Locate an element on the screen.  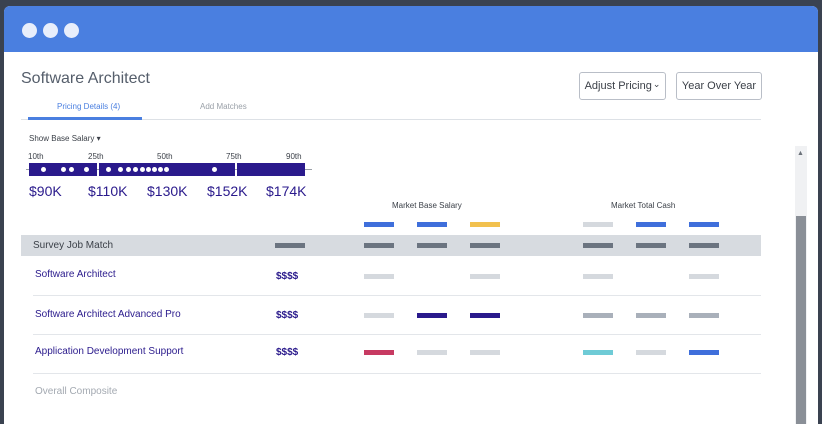
active-tab-indicator is located at coordinates (85, 118).